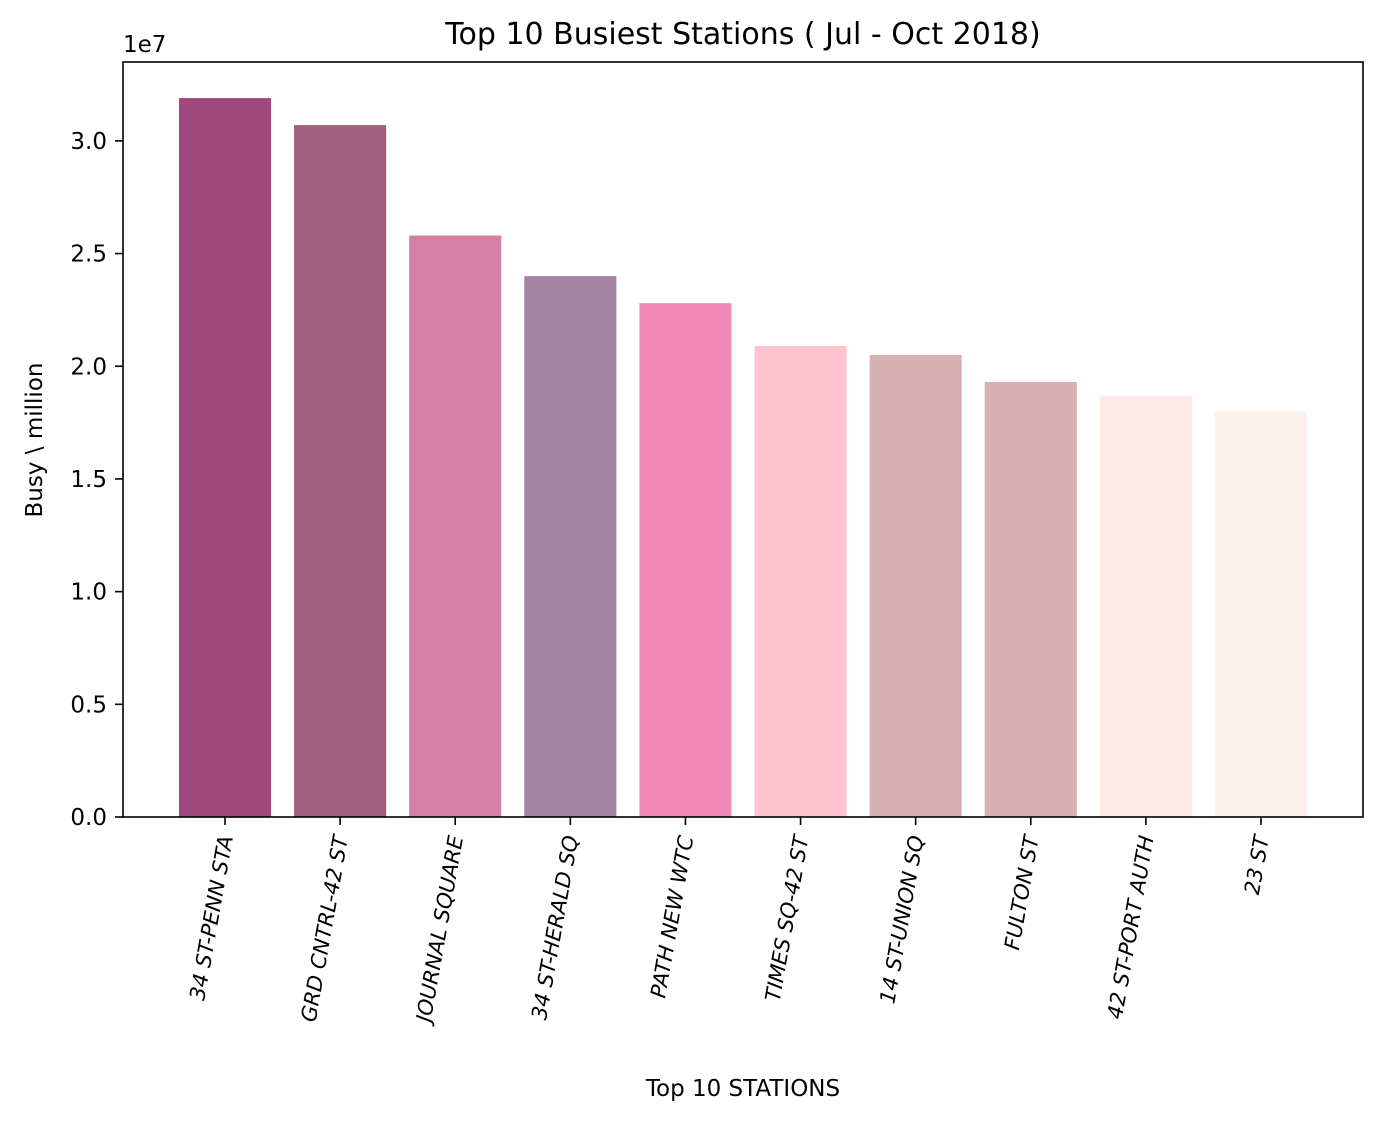 The height and width of the screenshot is (1127, 1382). I want to click on y-tick-label: 2.5, so click(88, 255).